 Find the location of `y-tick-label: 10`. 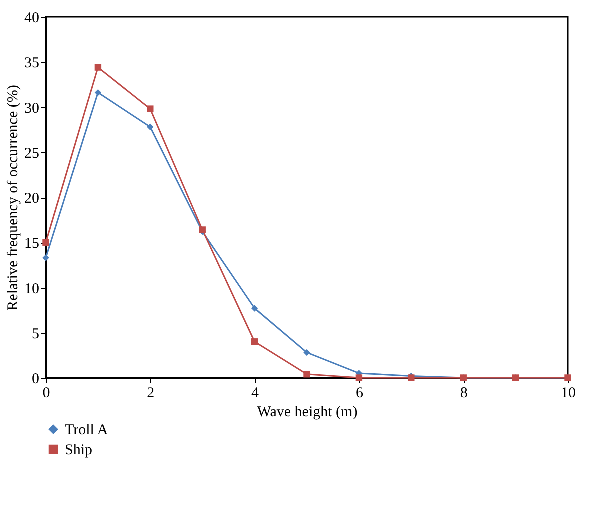

y-tick-label: 10 is located at coordinates (32, 289).